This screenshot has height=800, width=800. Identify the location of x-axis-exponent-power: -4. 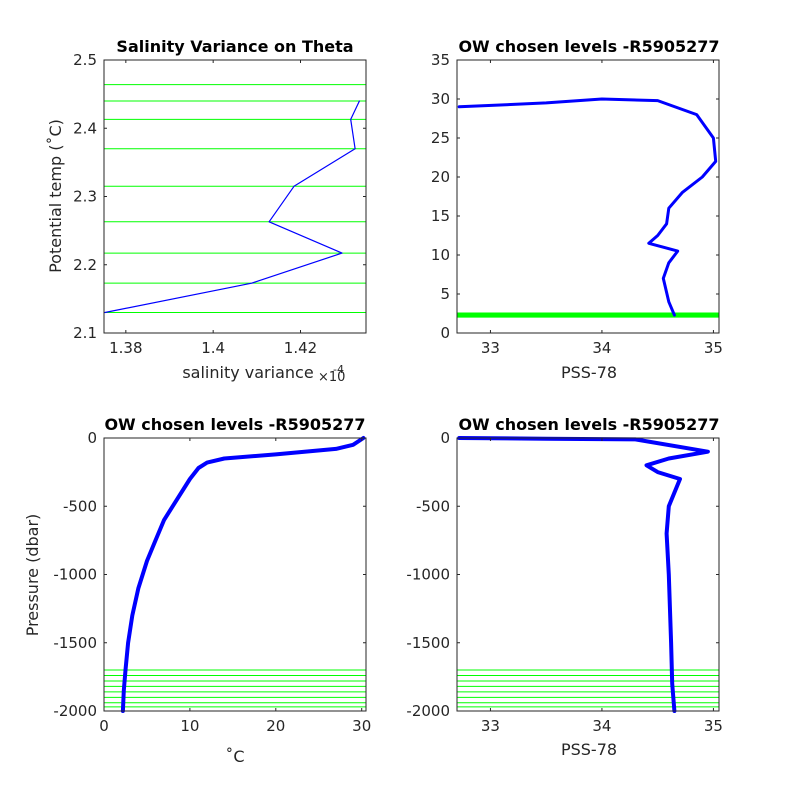
(338, 369).